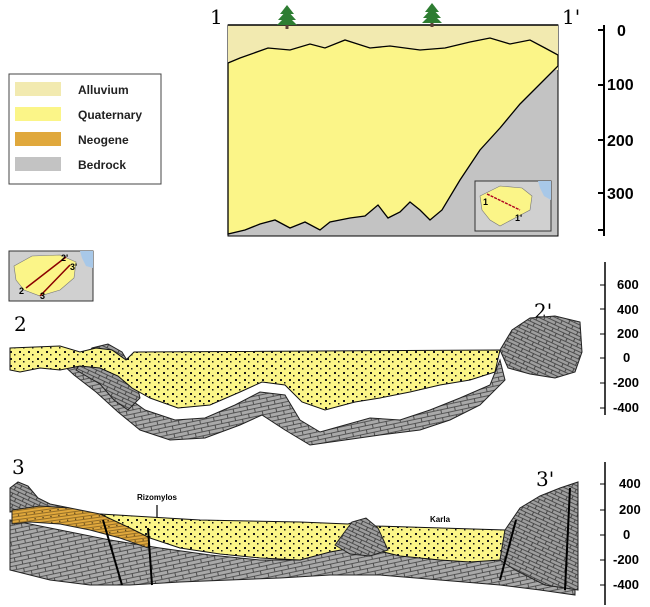  I want to click on legend-swatch-alluvium, so click(38, 89).